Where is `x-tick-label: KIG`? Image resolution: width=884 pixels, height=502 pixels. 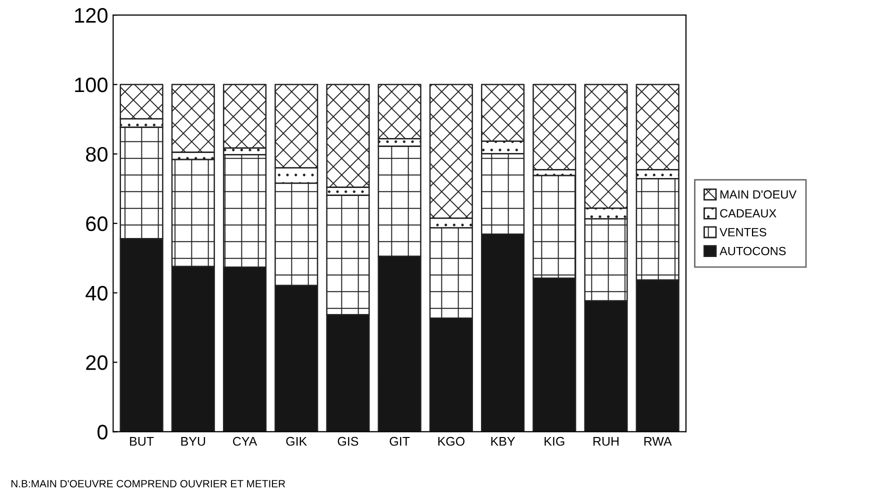 x-tick-label: KIG is located at coordinates (554, 441).